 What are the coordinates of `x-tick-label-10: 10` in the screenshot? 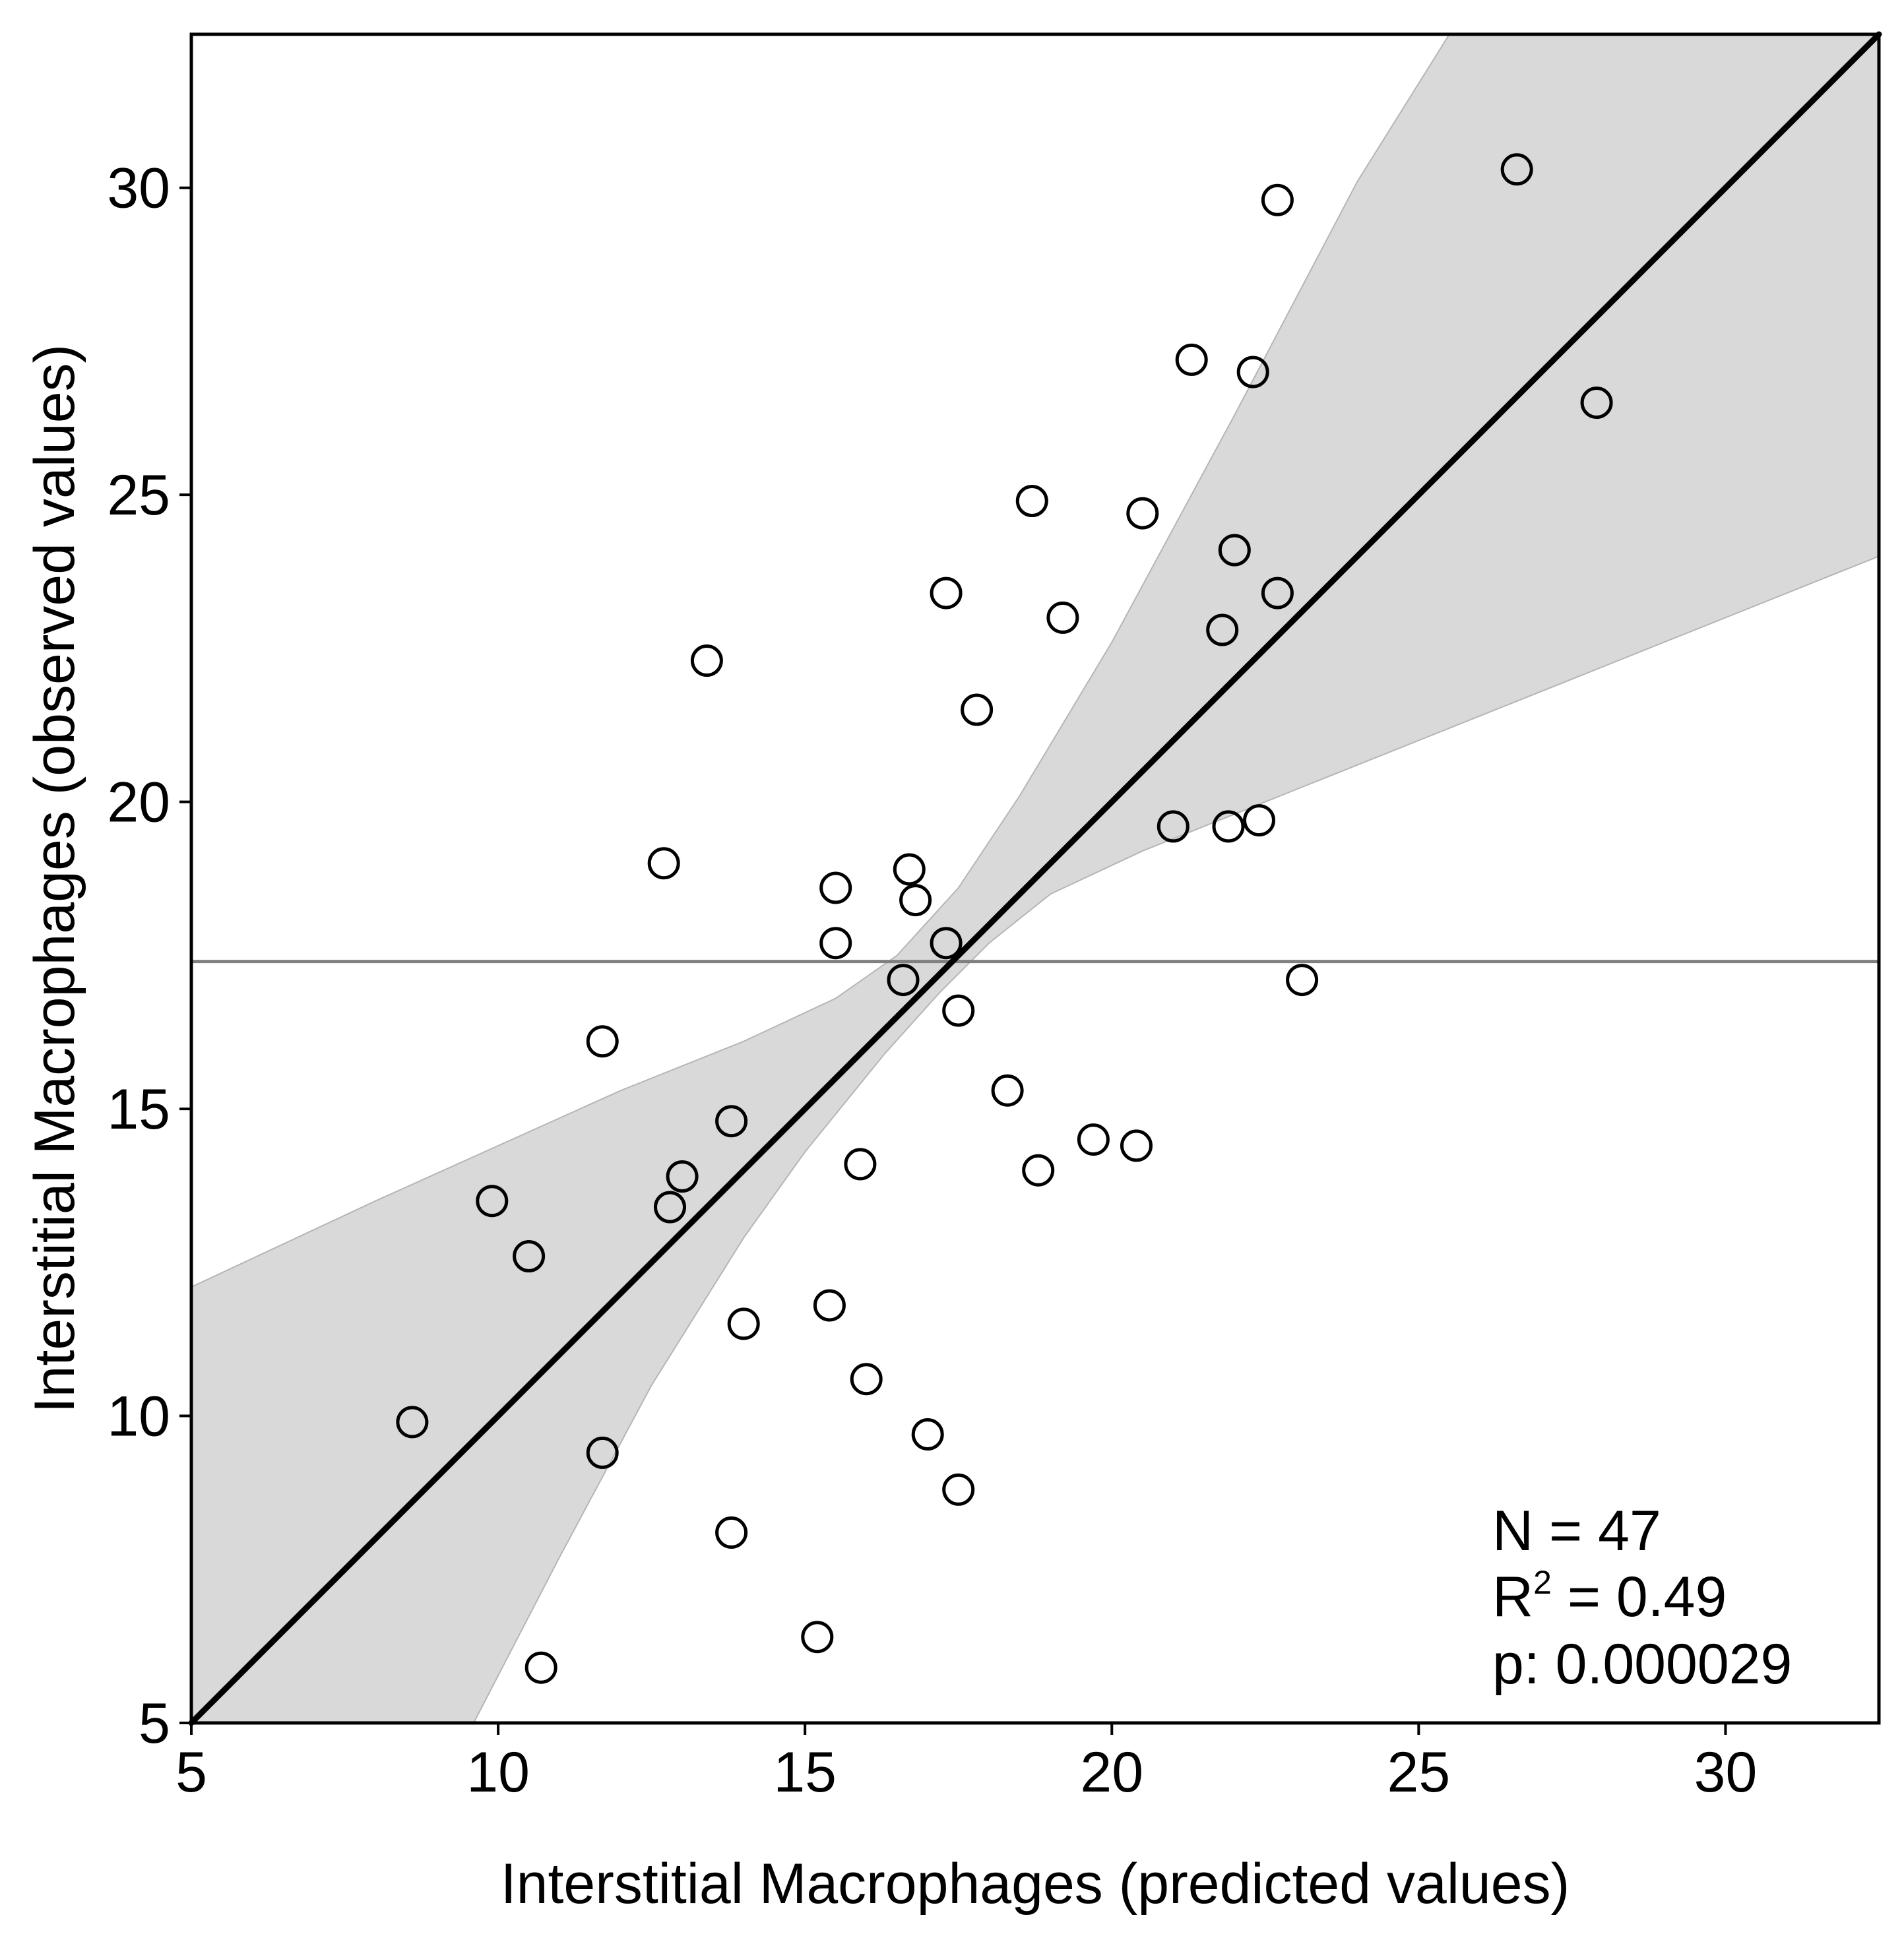 It's located at (498, 1773).